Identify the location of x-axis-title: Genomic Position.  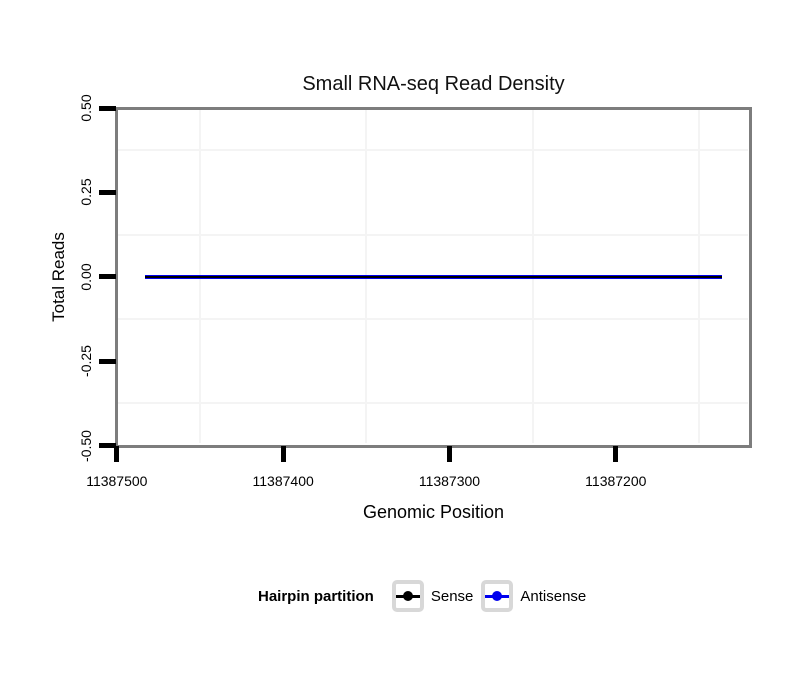
(433, 512).